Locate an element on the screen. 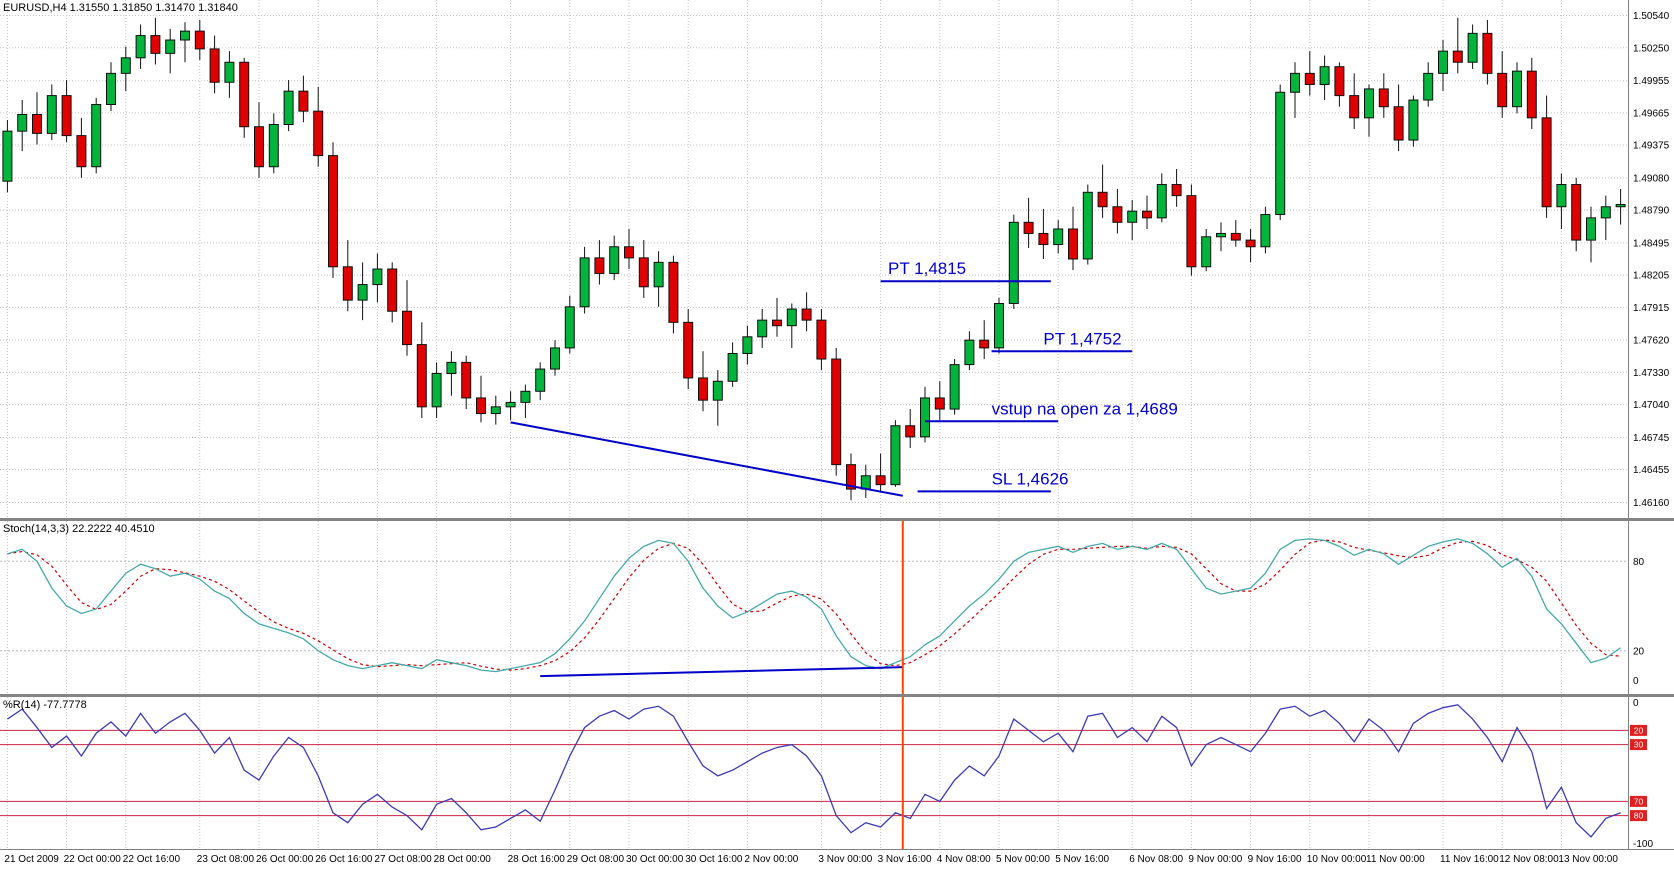  williams-r-level-badge-label: 80 is located at coordinates (1639, 816).